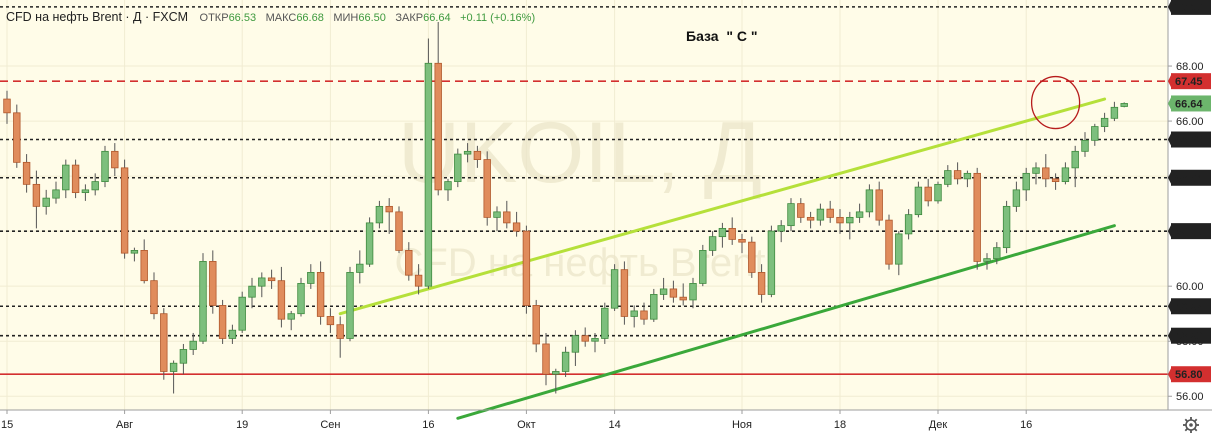 The width and height of the screenshot is (1212, 436). I want to click on price-badge-67.45: 67.45, so click(1189, 81).